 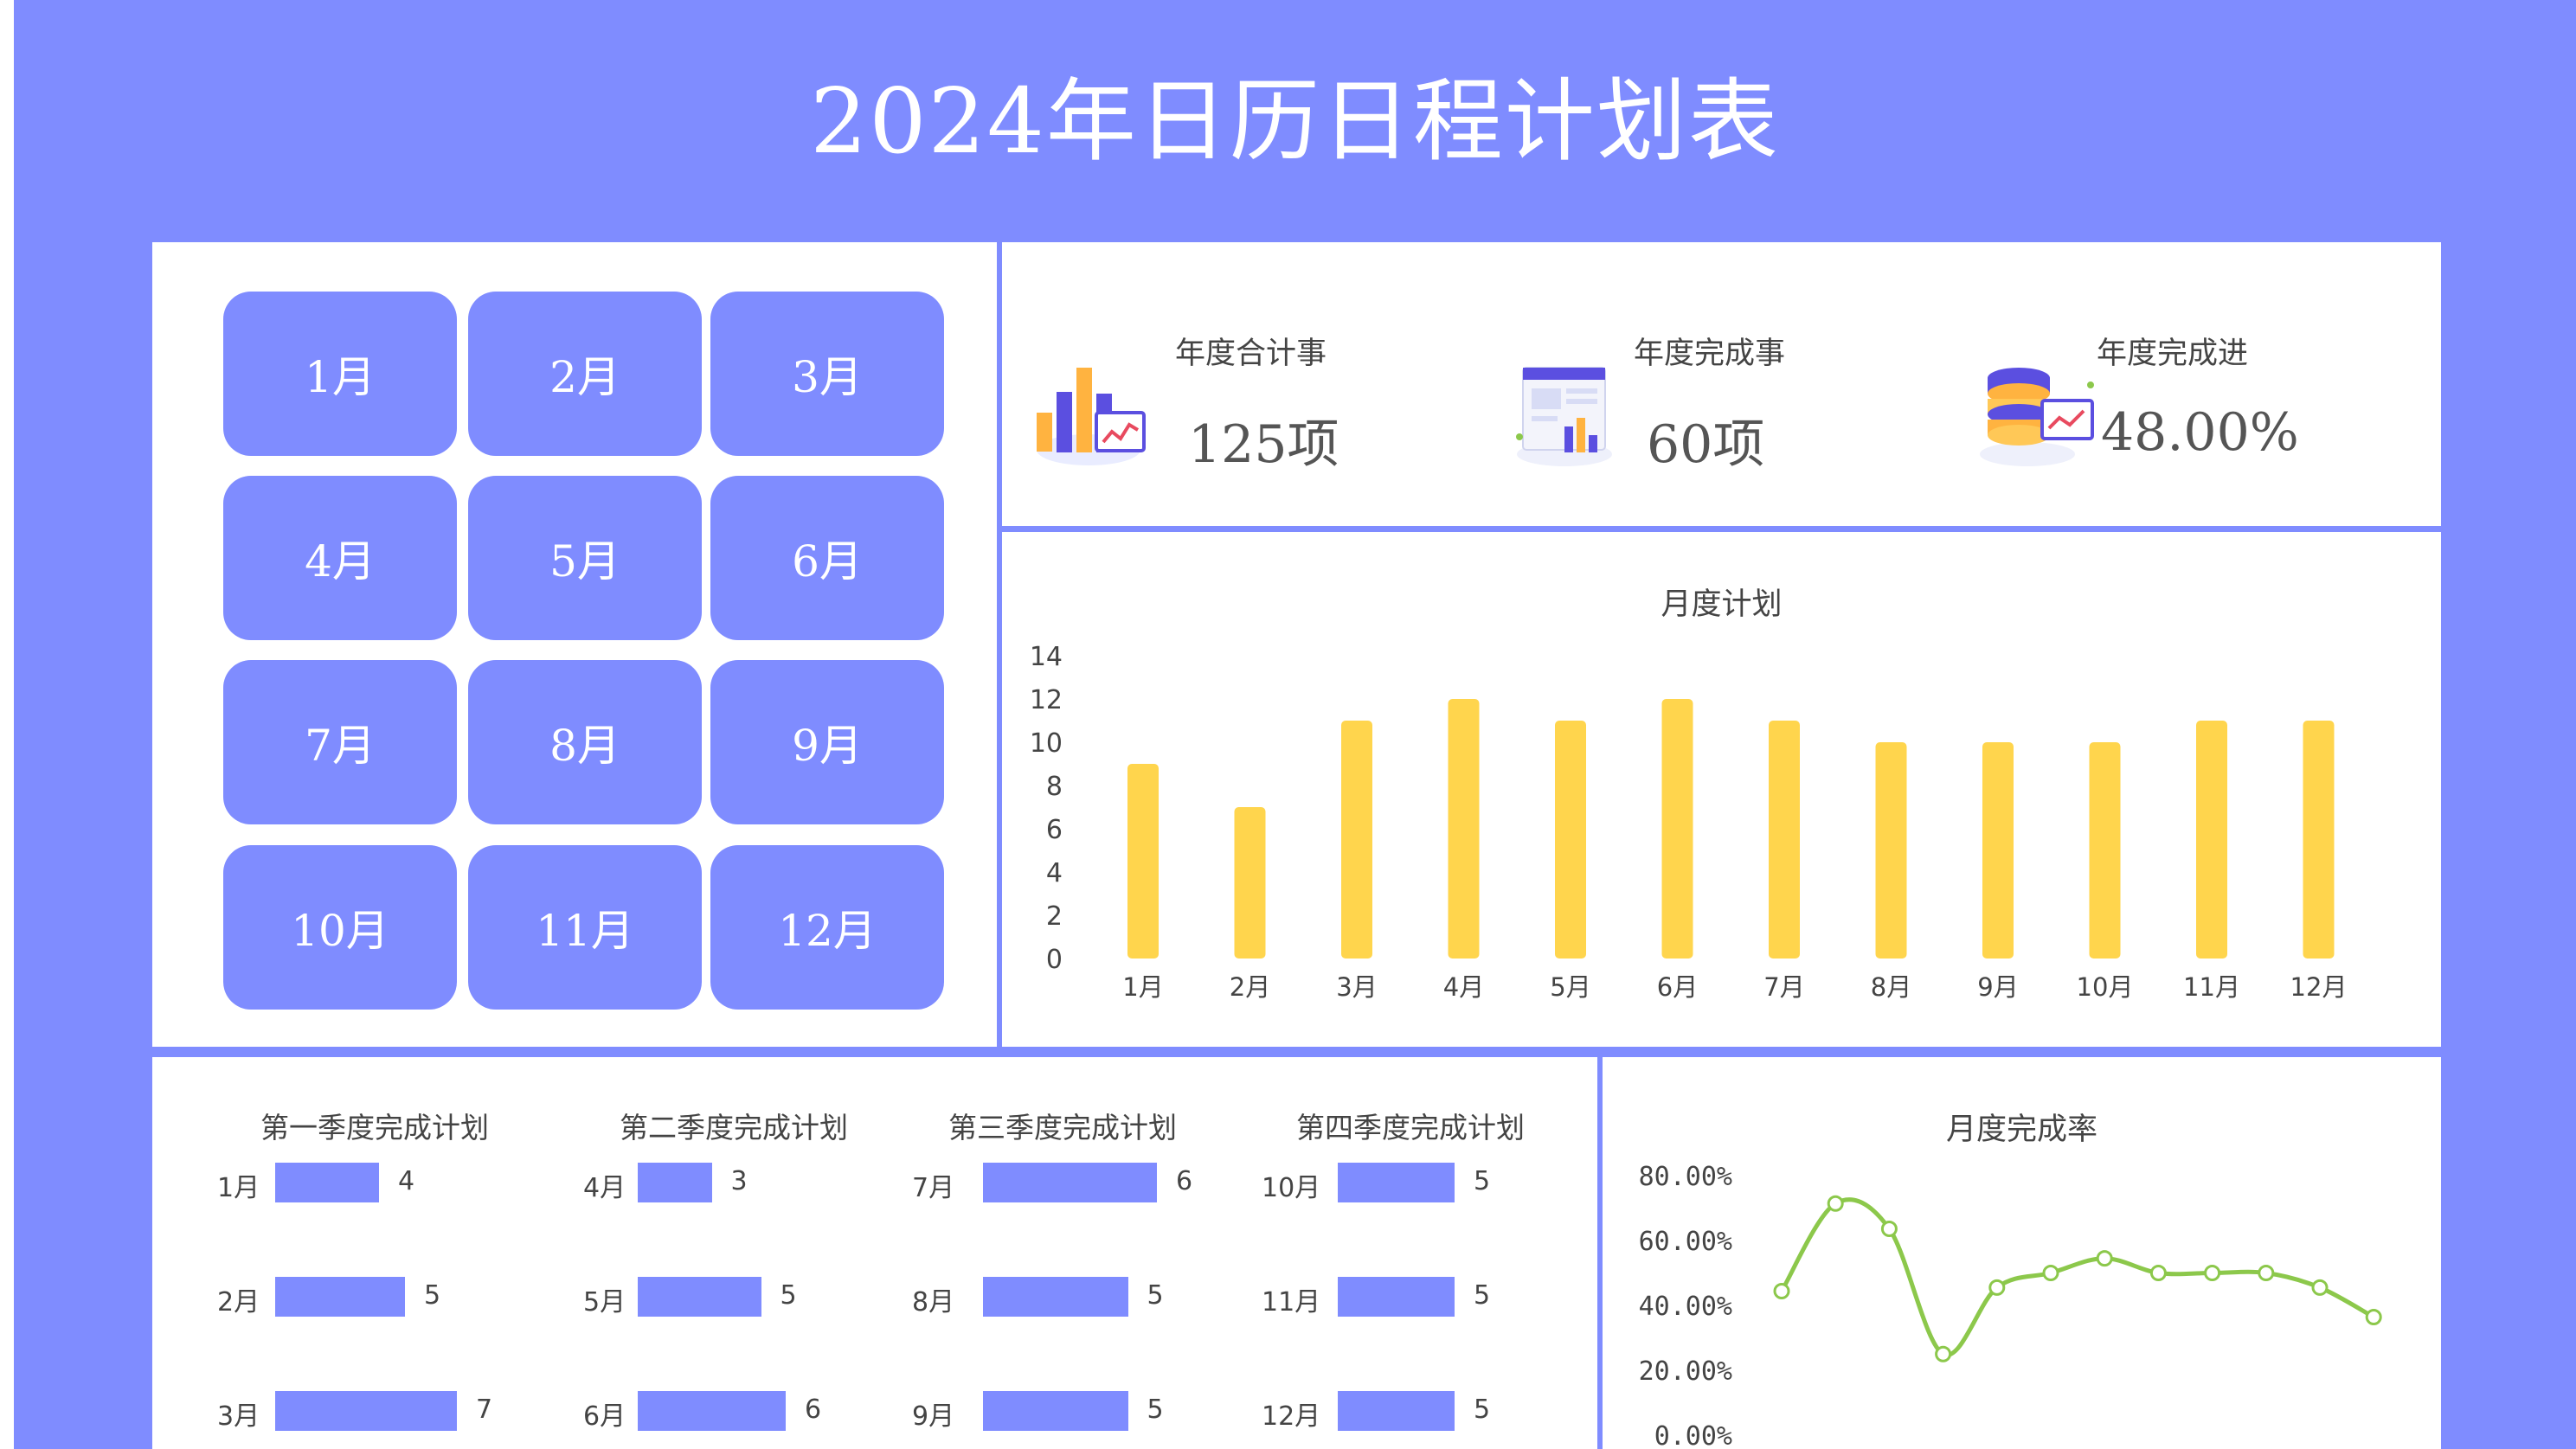 What do you see at coordinates (1571, 840) in the screenshot?
I see `bar-5月` at bounding box center [1571, 840].